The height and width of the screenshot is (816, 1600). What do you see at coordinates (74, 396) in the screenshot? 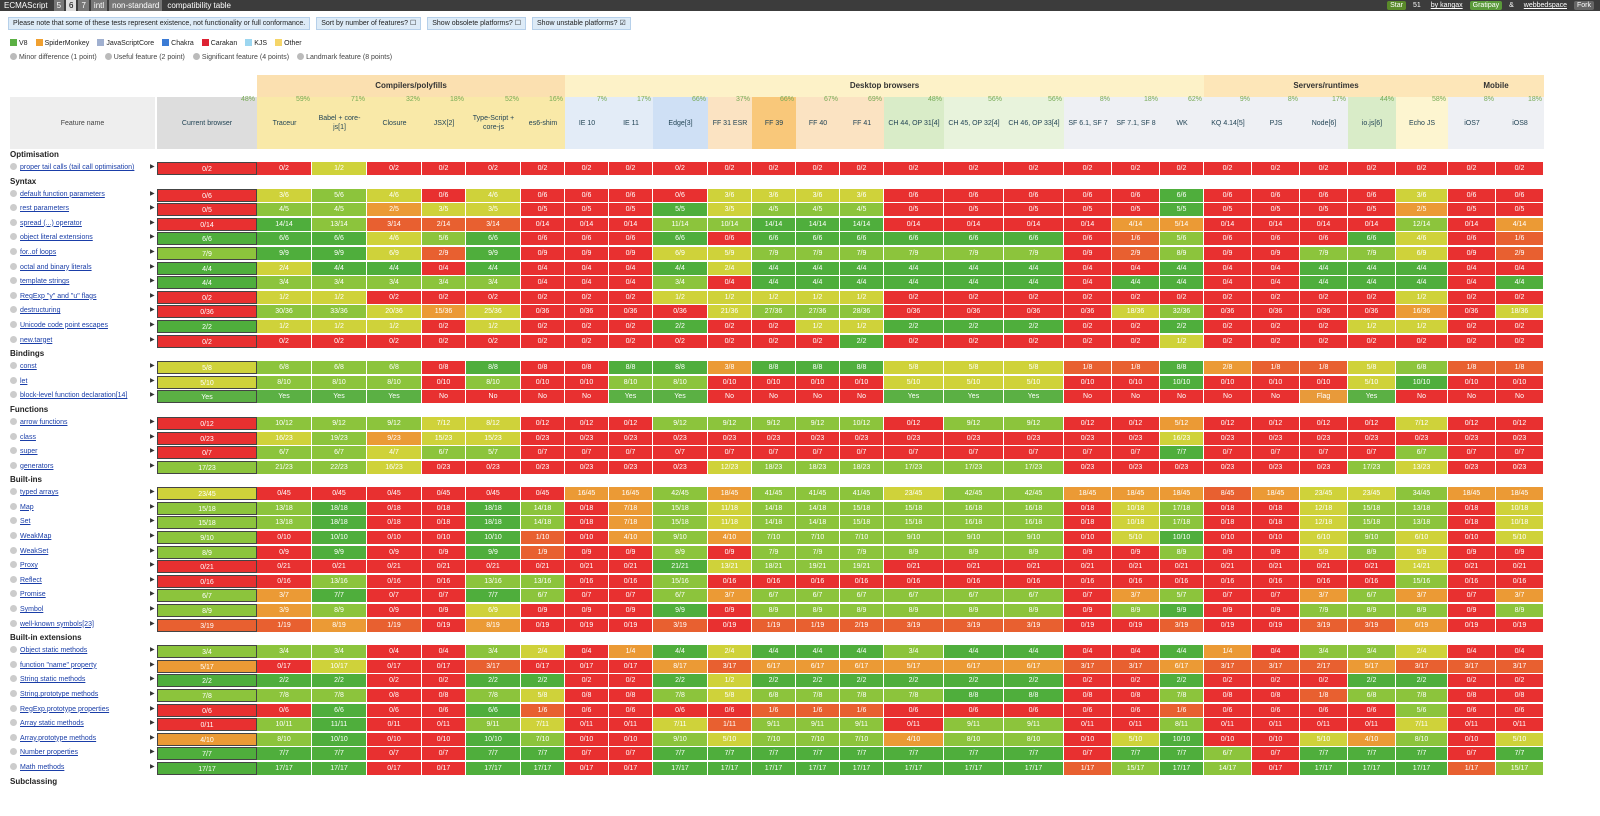
I see `feature-link: block-level function declaration[14]` at bounding box center [74, 396].